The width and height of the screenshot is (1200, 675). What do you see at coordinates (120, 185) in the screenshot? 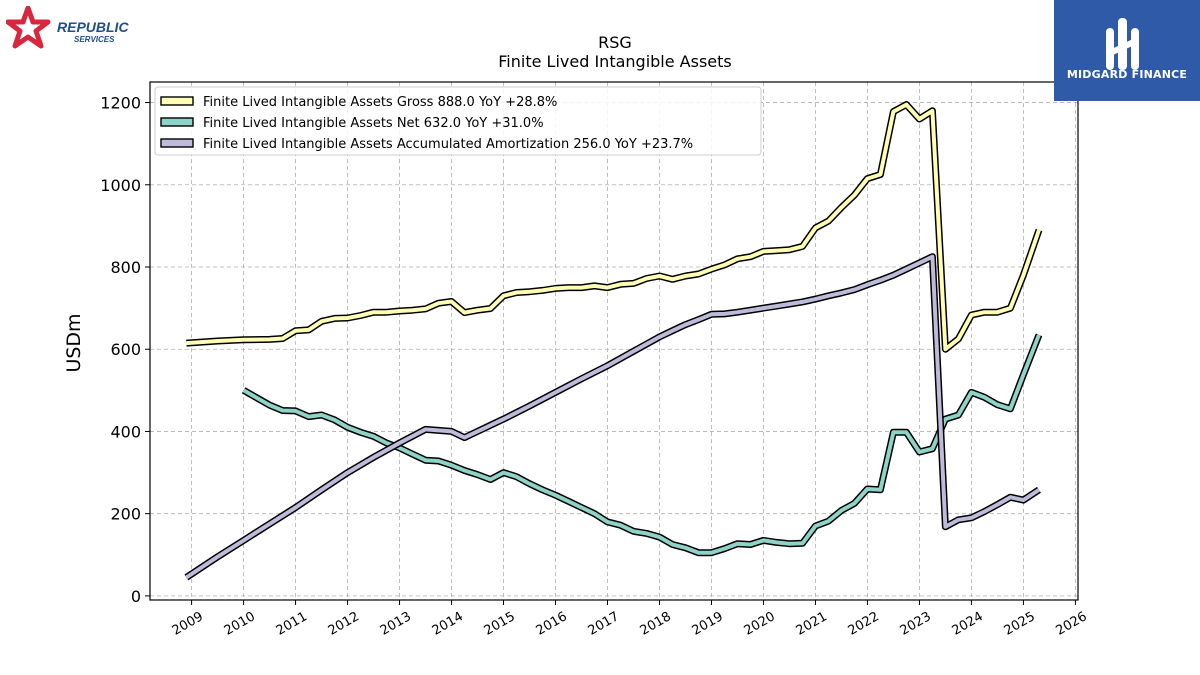
I see `y-tick-label: 1000` at bounding box center [120, 185].